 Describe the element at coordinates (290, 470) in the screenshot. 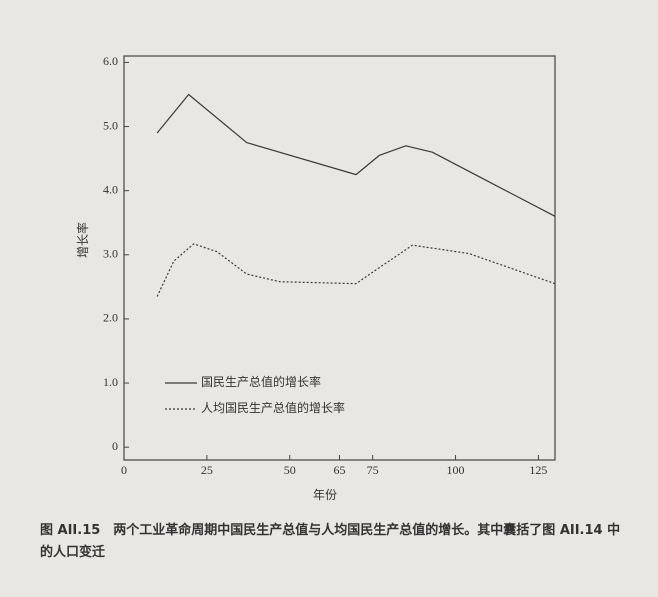

I see `x-tick-label: 50` at that location.